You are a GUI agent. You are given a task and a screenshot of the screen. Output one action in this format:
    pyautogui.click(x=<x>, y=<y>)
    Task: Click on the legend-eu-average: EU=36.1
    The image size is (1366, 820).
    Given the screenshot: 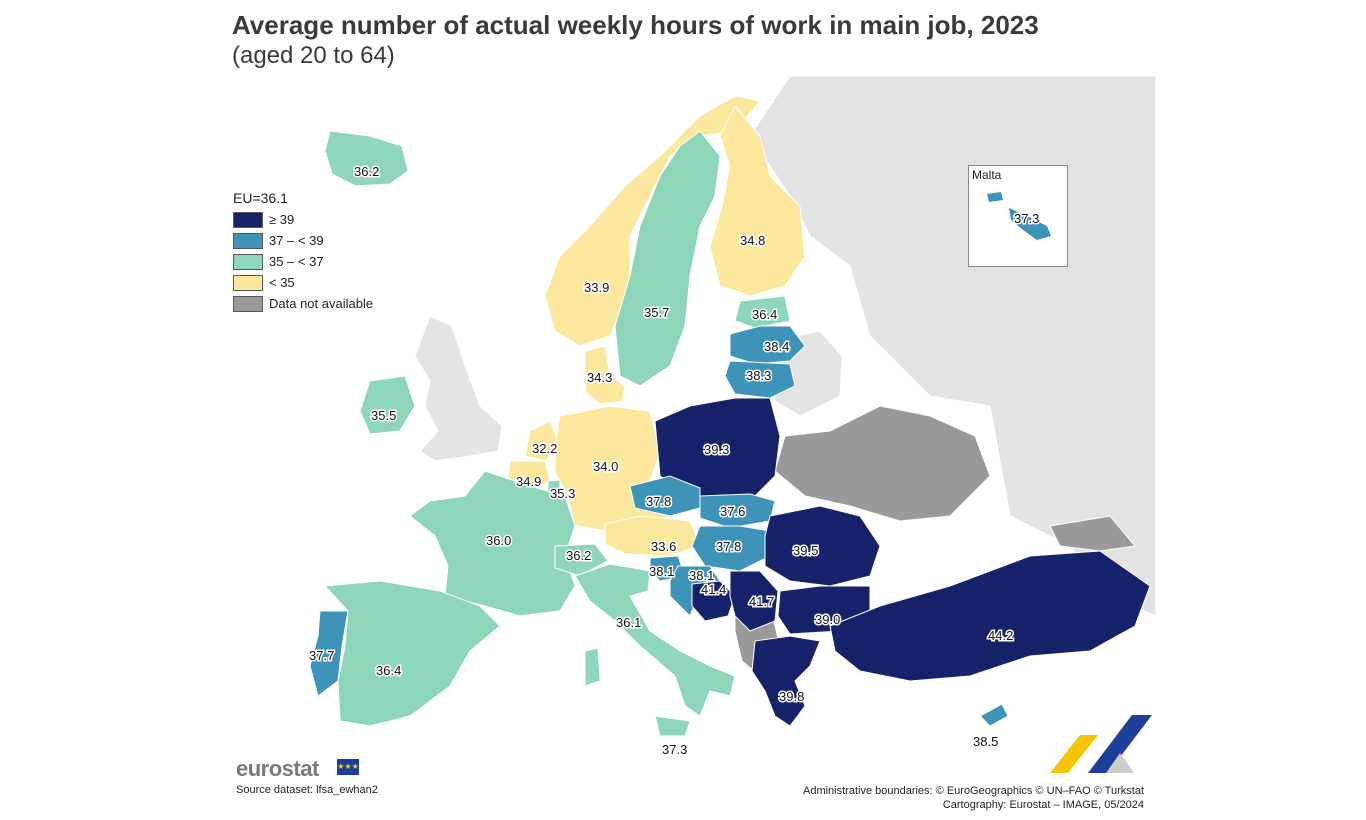 What is the action you would take?
    pyautogui.click(x=260, y=198)
    